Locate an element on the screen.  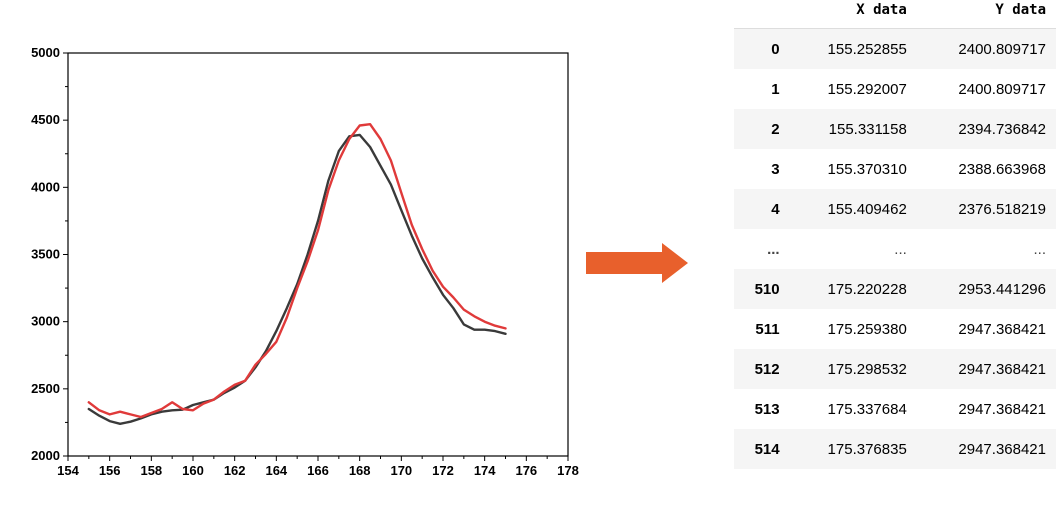
y-tick-label: 3000 is located at coordinates (45, 321).